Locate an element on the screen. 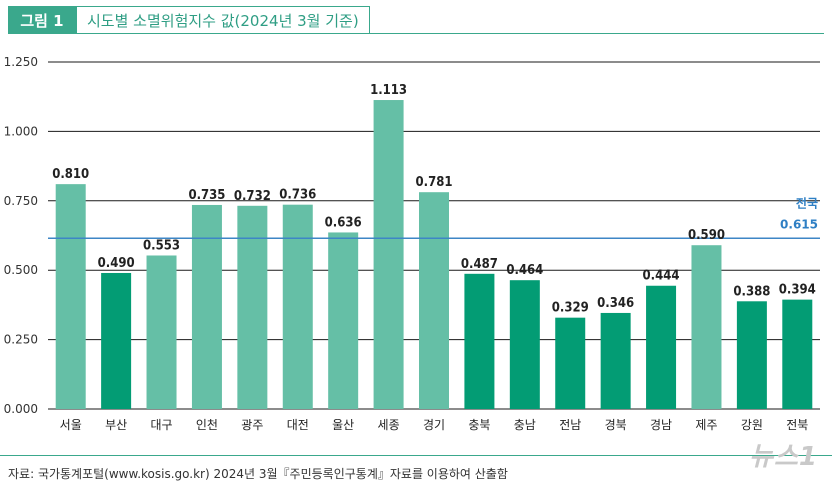  figure-title: 시도별 소멸위험지수 값(2024년 3월 기준) is located at coordinates (223, 20).